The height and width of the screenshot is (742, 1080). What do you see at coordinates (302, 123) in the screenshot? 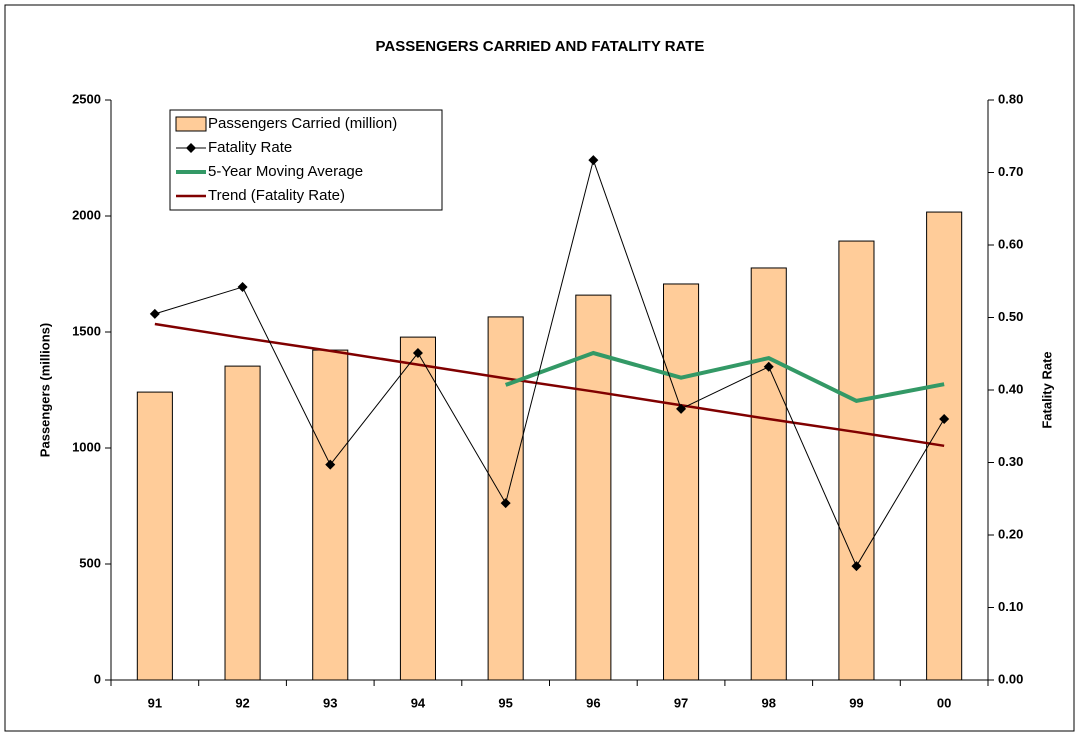
I see `legend-label: Passengers Carried (million)` at bounding box center [302, 123].